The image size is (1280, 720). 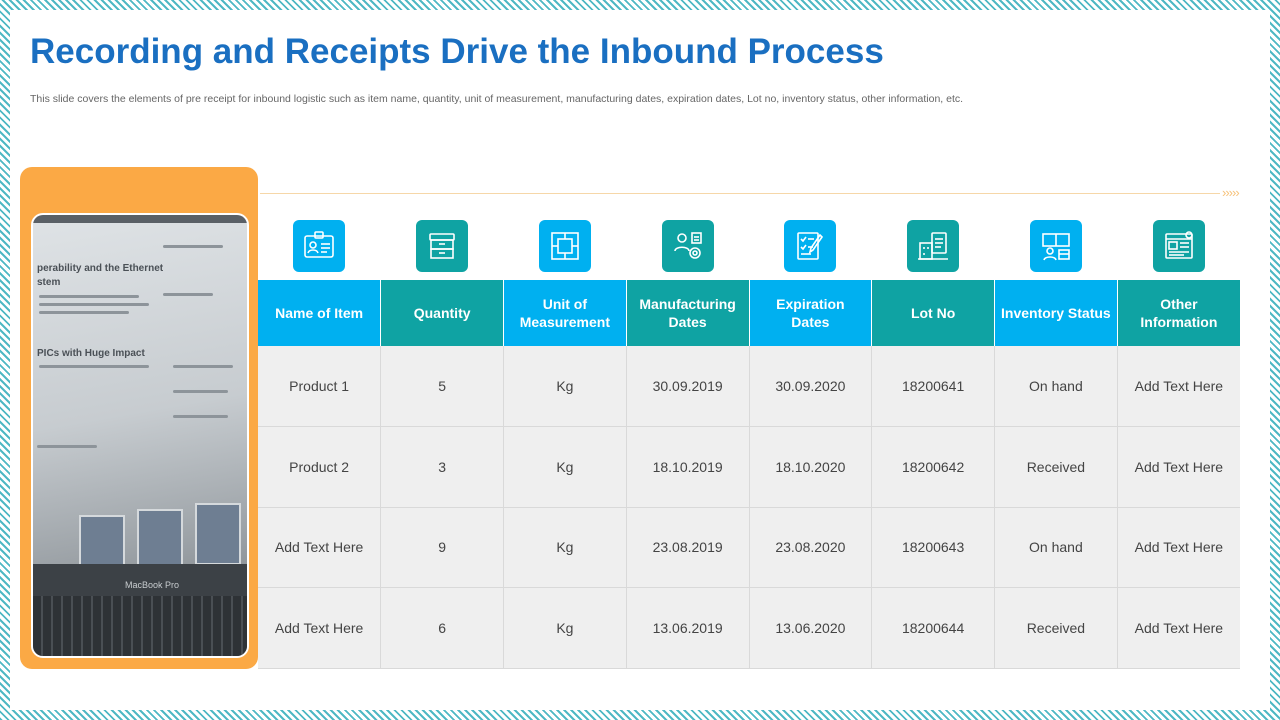 What do you see at coordinates (688, 313) in the screenshot?
I see `column-header: Manufacturing Dates` at bounding box center [688, 313].